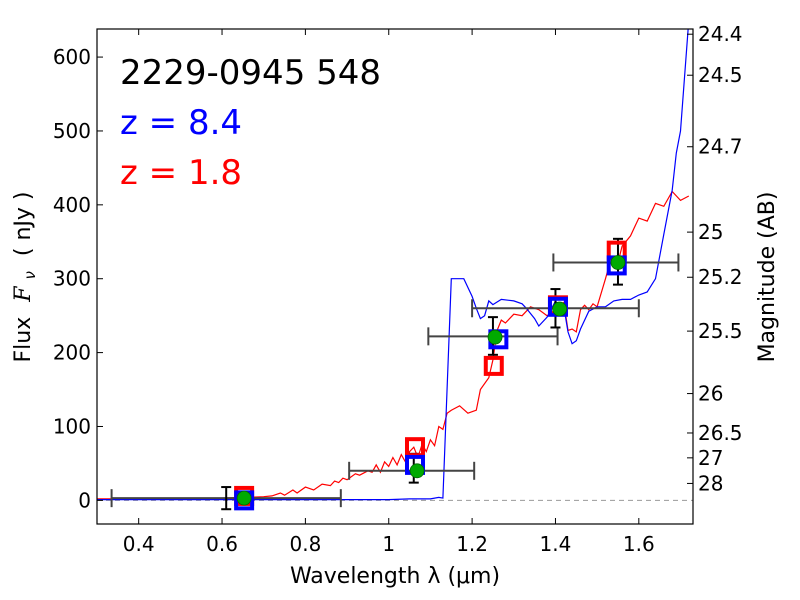  I want to click on y-tick-label: 100, so click(72, 426).